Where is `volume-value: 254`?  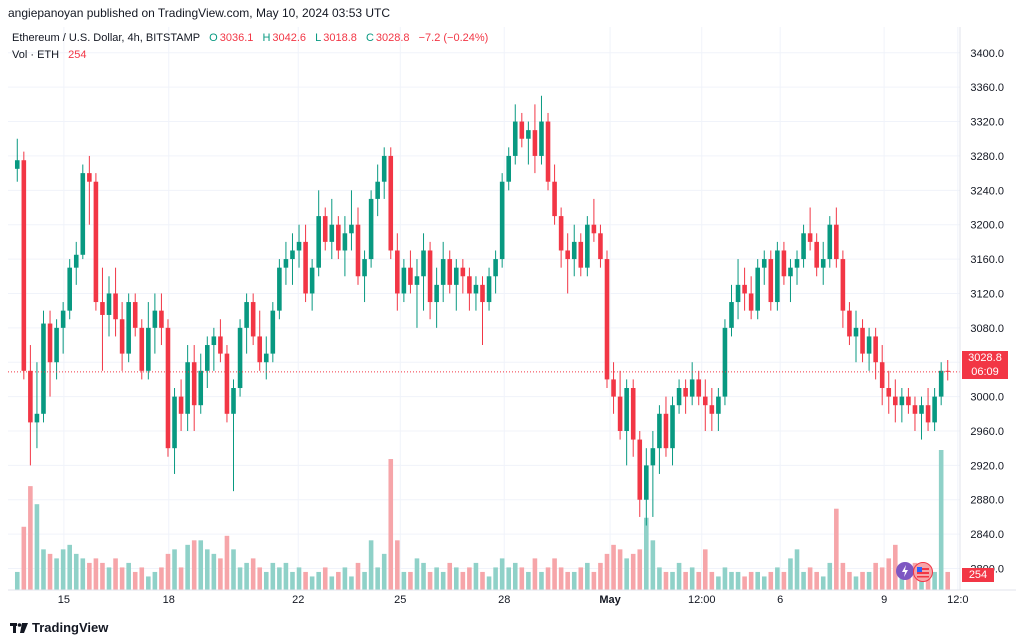
volume-value: 254 is located at coordinates (77, 55).